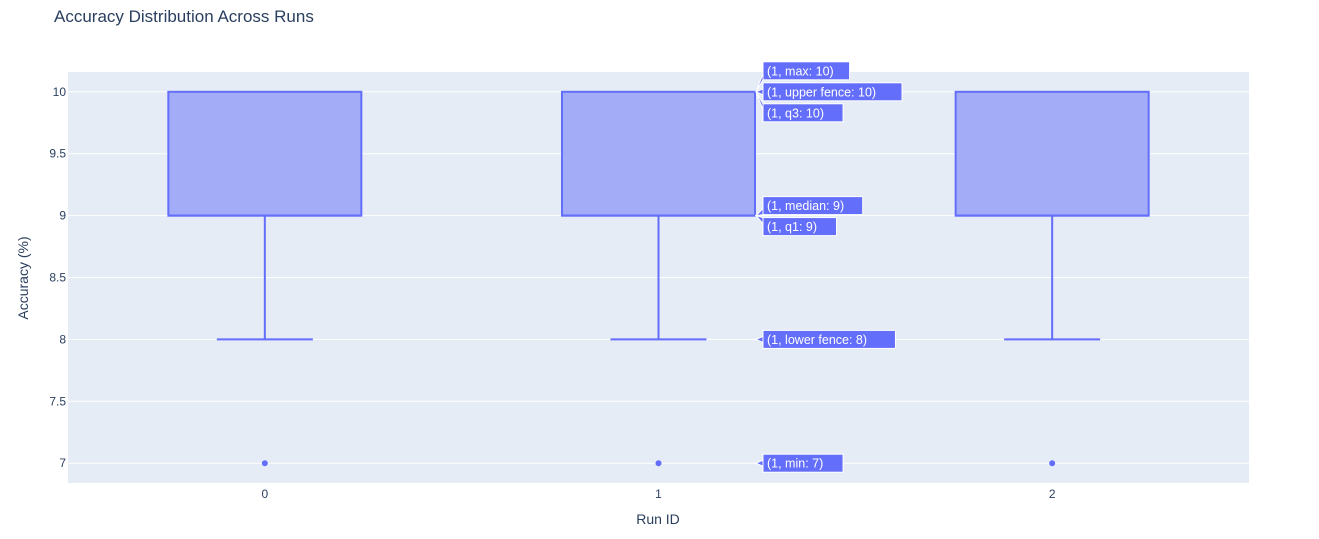 The height and width of the screenshot is (539, 1319). I want to click on x-tick-label: 1, so click(658, 494).